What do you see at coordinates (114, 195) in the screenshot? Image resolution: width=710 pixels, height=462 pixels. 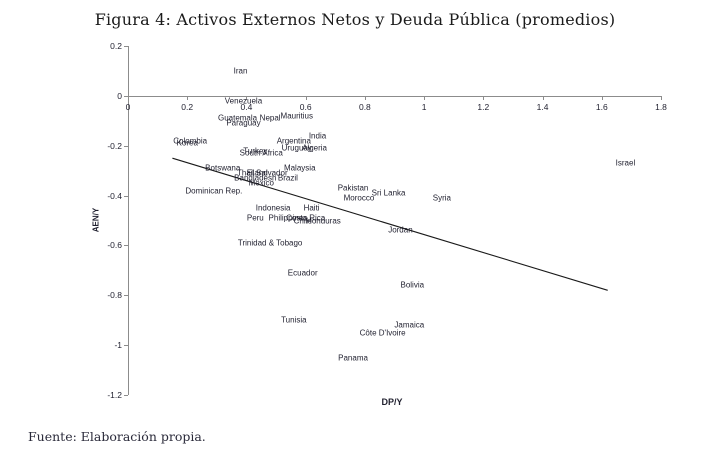 I see `y-tick-label: -0.4` at bounding box center [114, 195].